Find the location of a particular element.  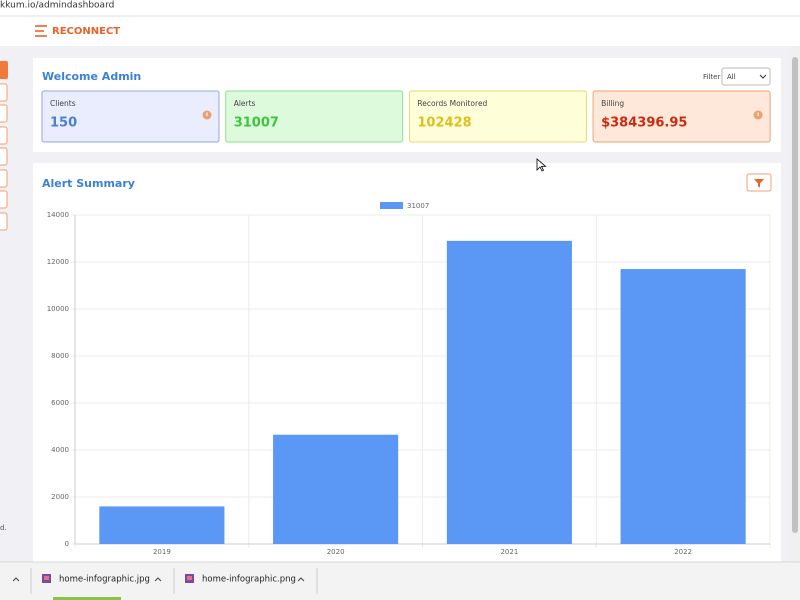

filter-select is located at coordinates (746, 76).